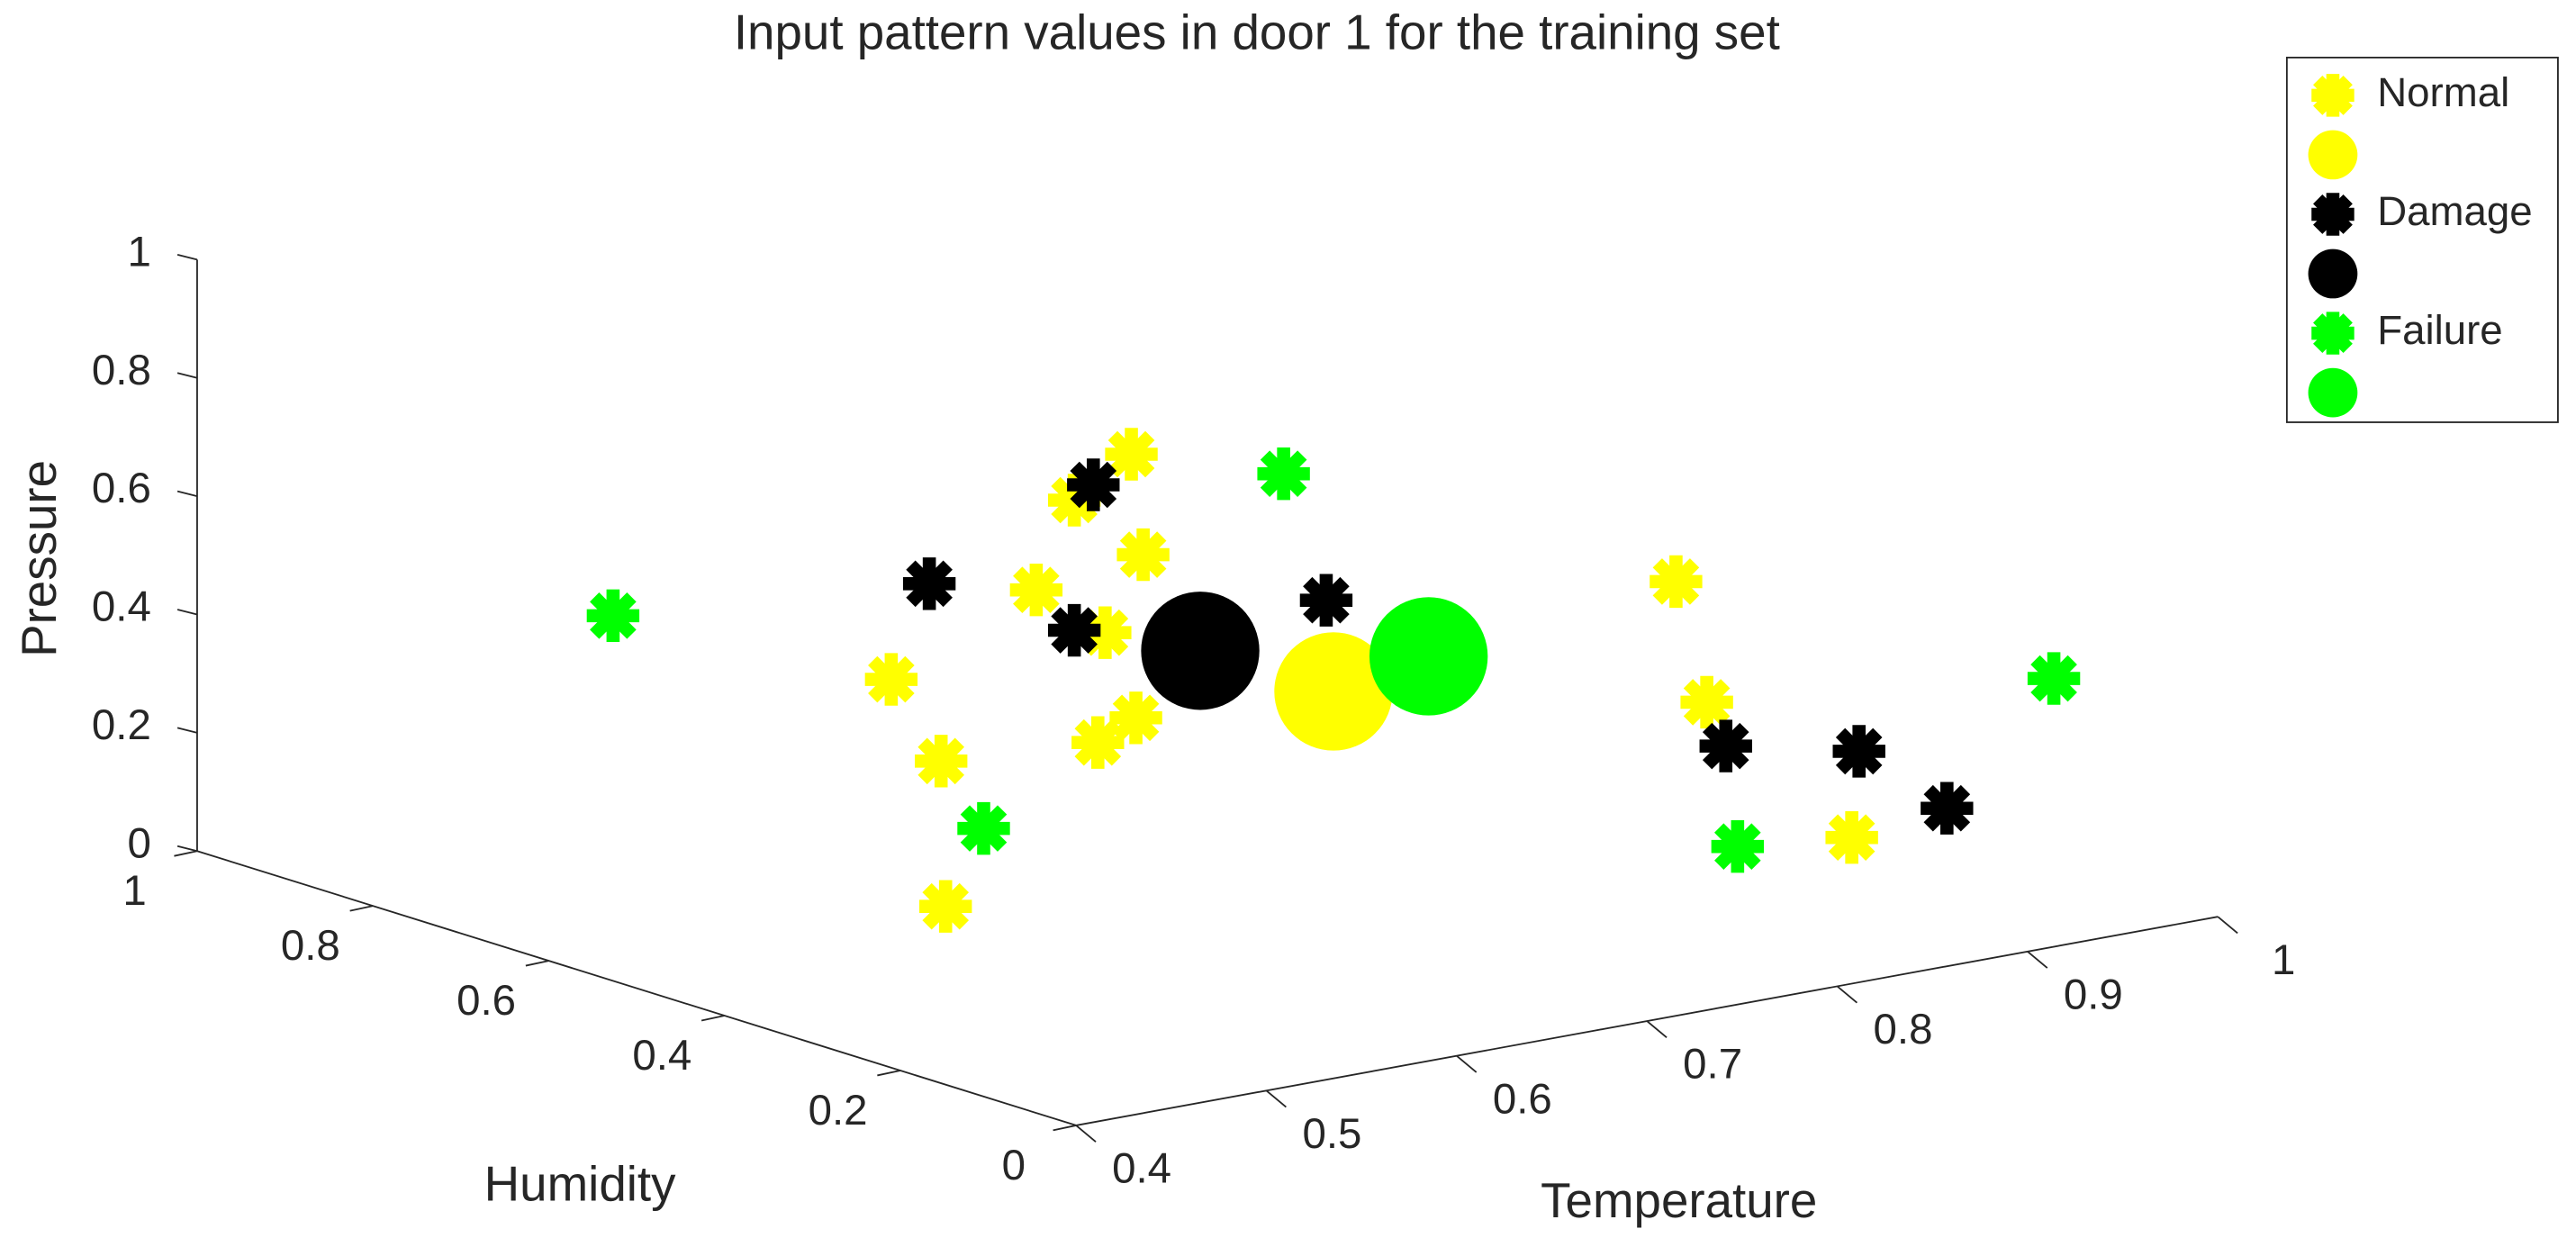 The image size is (2576, 1247). What do you see at coordinates (1712, 1065) in the screenshot?
I see `x-tick-label: 0.7` at bounding box center [1712, 1065].